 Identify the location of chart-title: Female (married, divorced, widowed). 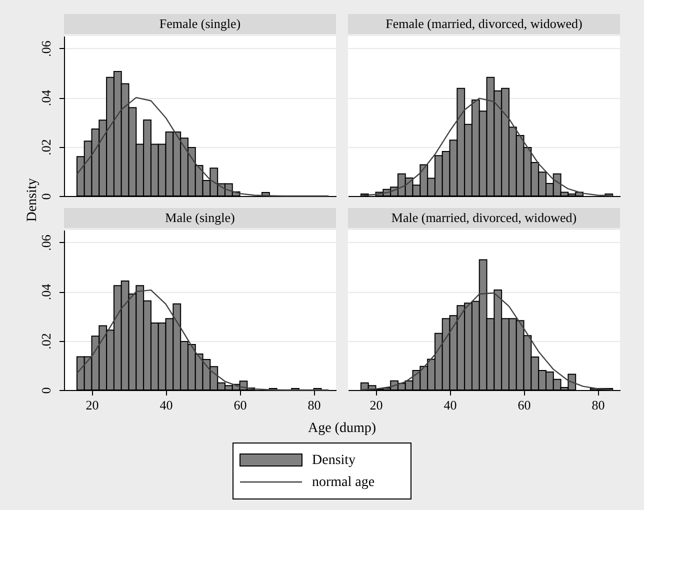
(484, 23).